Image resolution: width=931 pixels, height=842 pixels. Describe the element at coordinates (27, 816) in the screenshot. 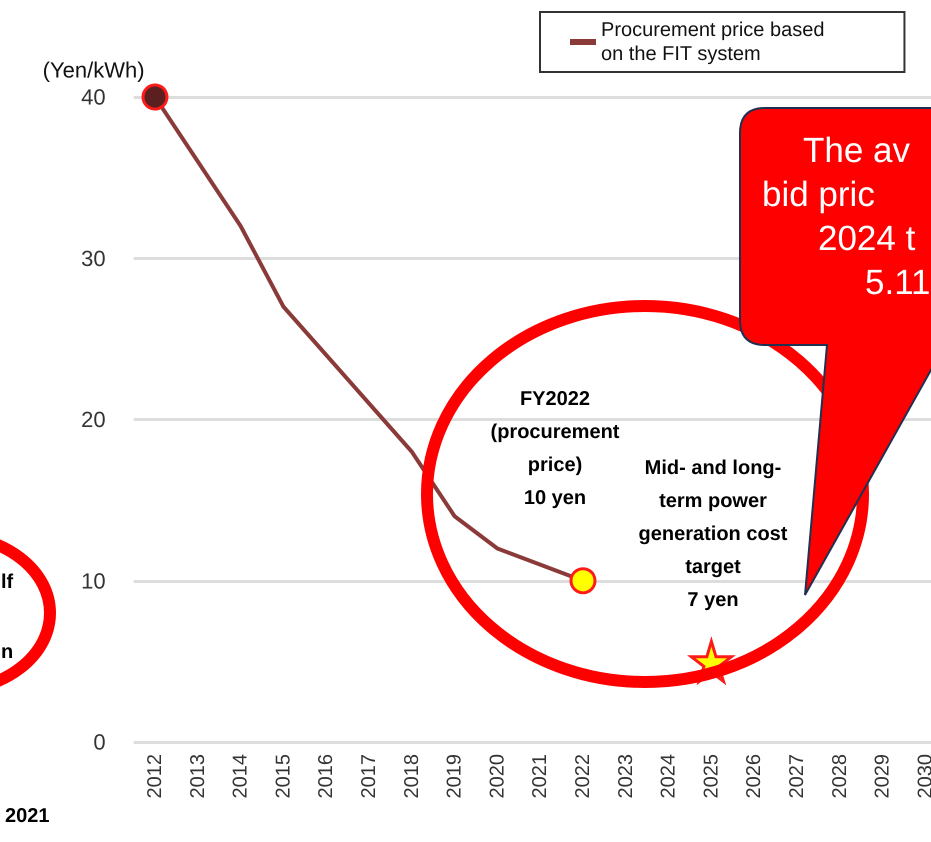

I see `text: 2021` at that location.